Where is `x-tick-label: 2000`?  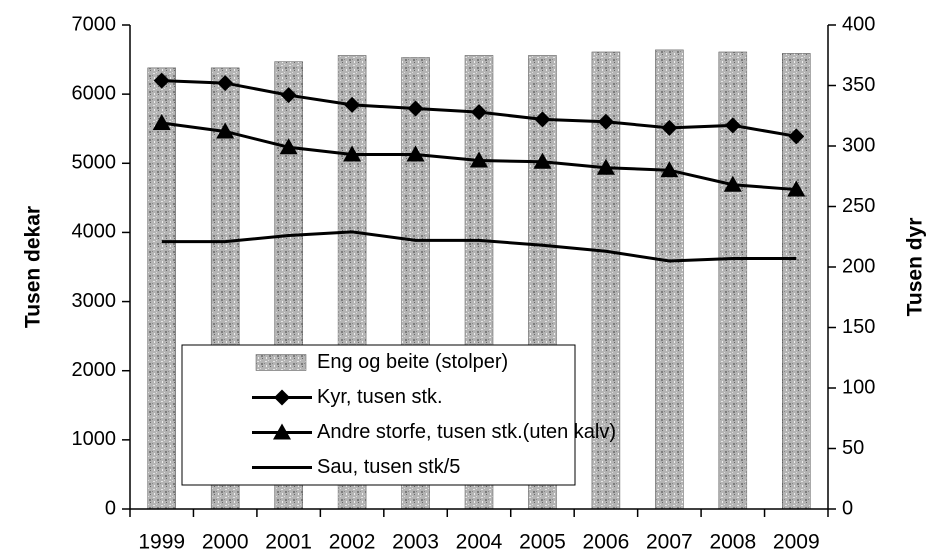 x-tick-label: 2000 is located at coordinates (225, 542).